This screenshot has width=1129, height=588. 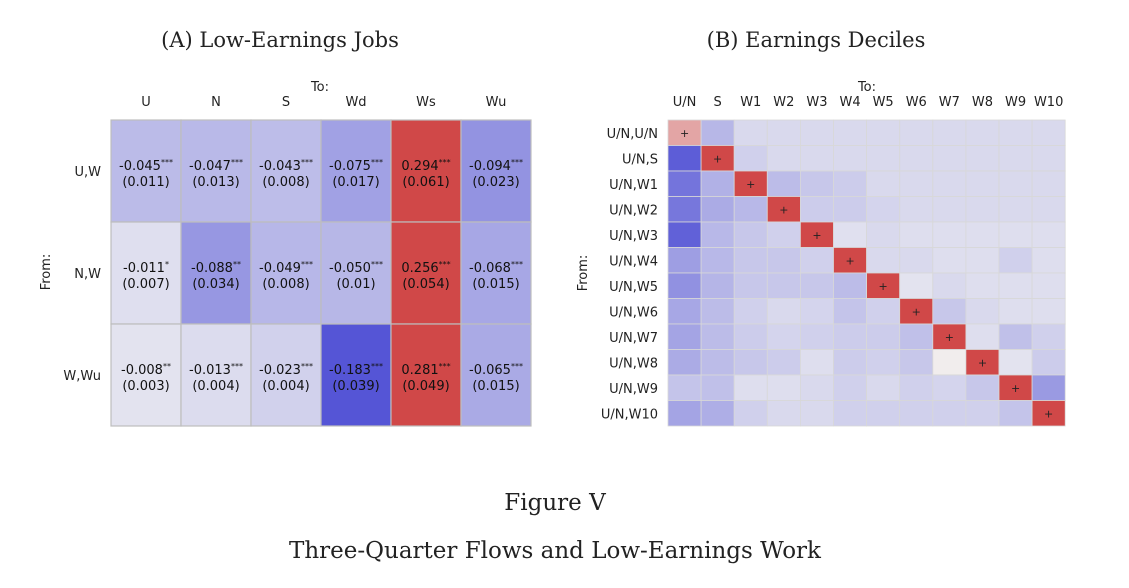 I want to click on panel-a-cell-se: (0.054), so click(x=425, y=284).